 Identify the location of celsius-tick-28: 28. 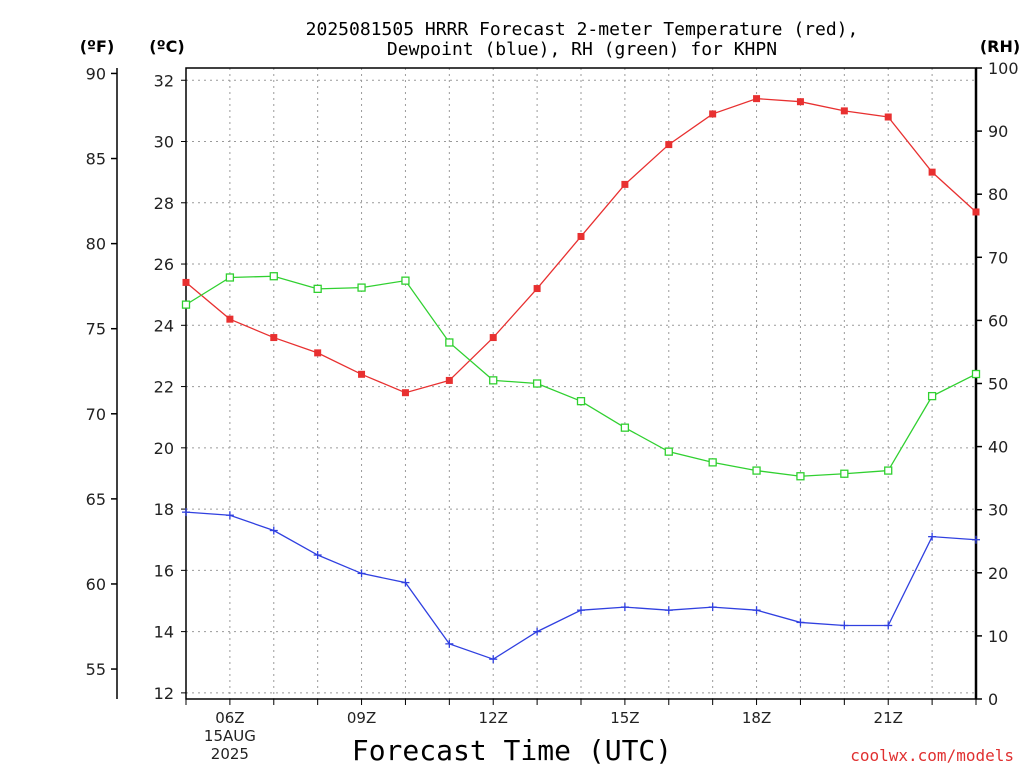
(164, 203).